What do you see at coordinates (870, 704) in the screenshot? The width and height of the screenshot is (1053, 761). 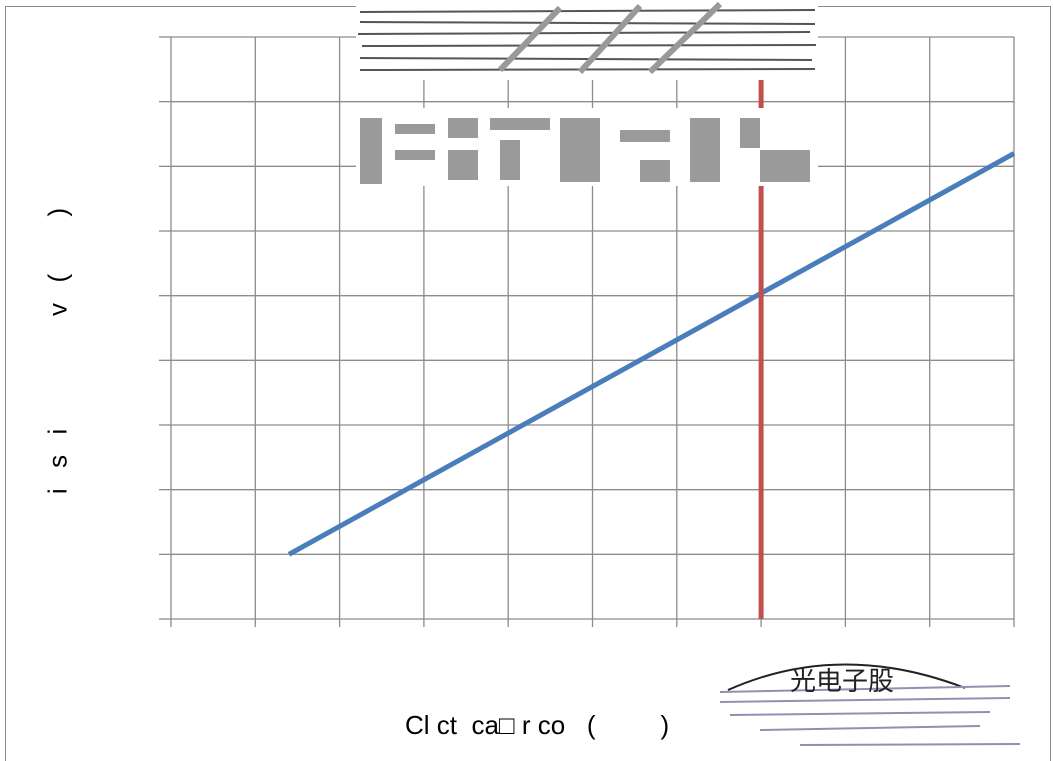 I see `stamp-seal: 光电子股` at bounding box center [870, 704].